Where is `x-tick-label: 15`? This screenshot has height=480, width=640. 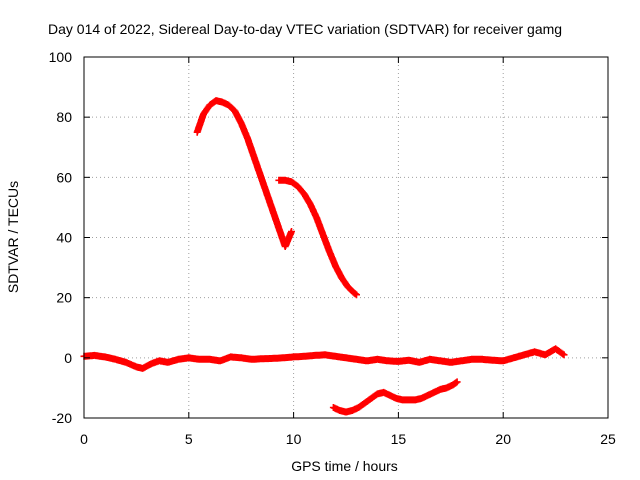 x-tick-label: 15 is located at coordinates (399, 439).